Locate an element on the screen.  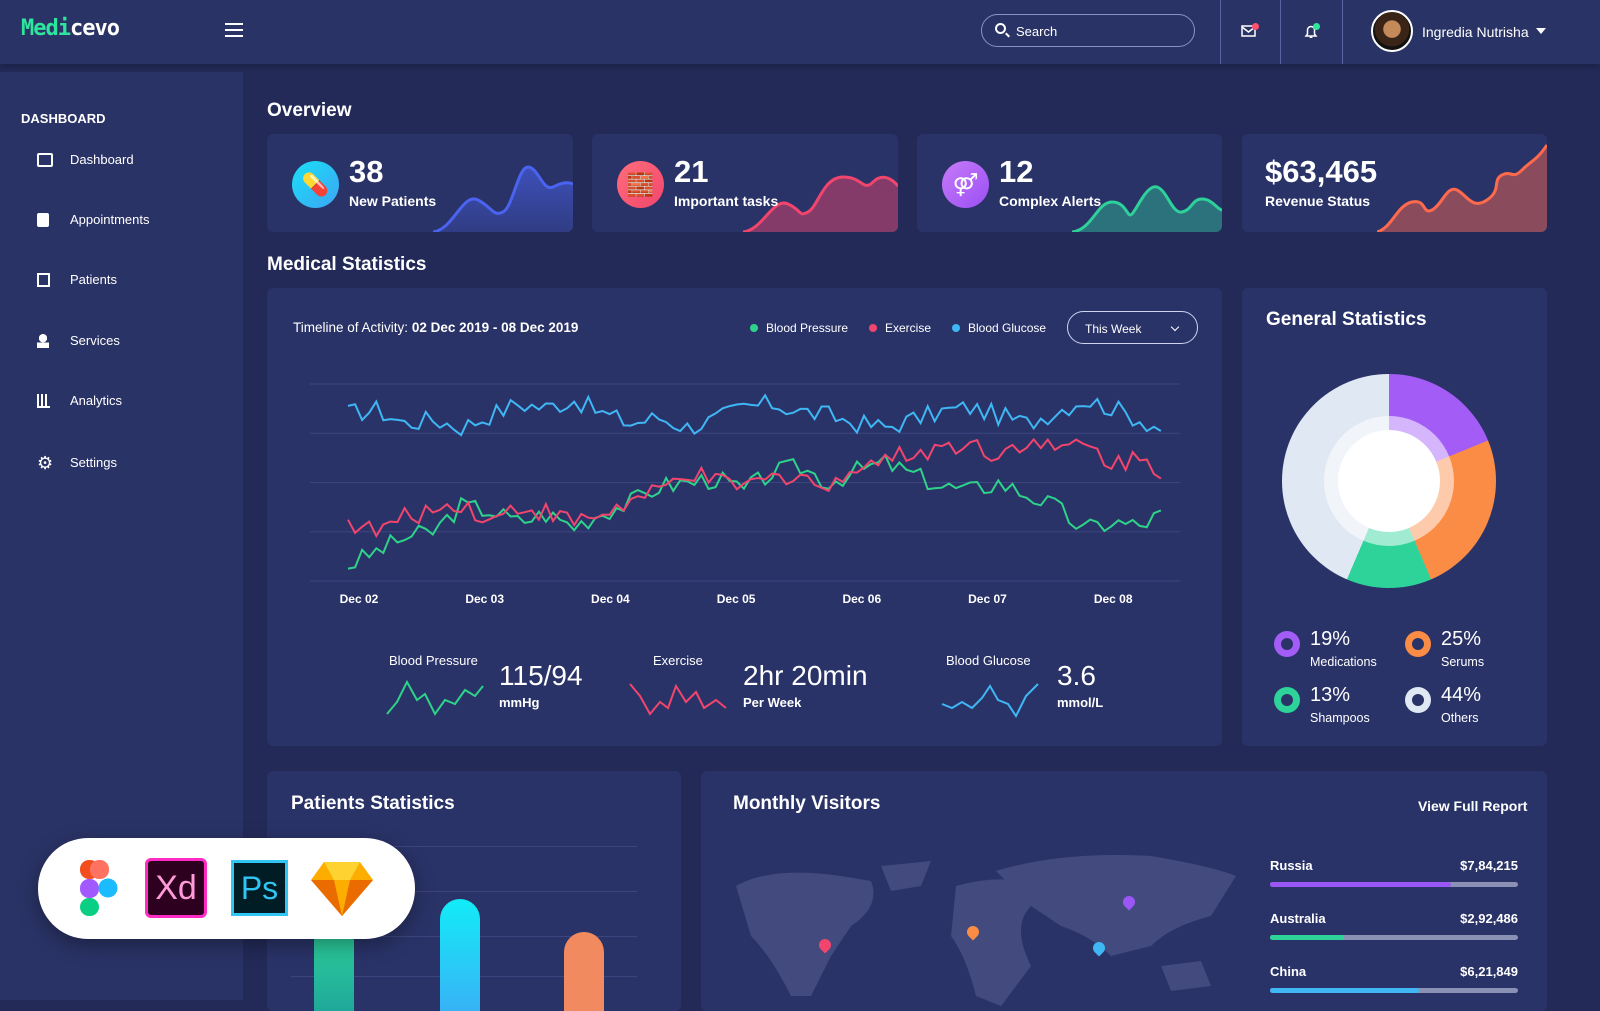
world-map is located at coordinates (986, 930).